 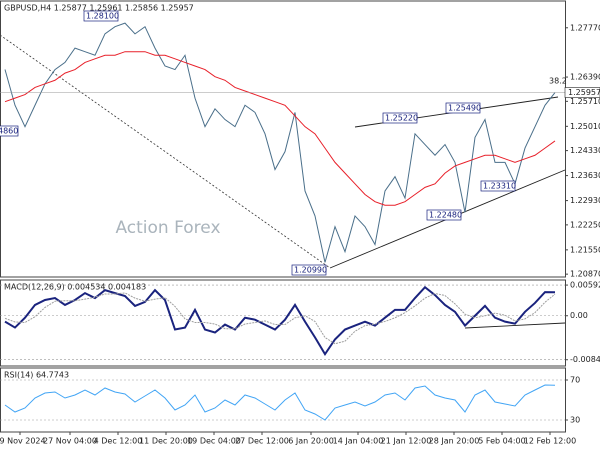 I want to click on x-tick-label: 19 Dec 04:00, so click(x=214, y=441).